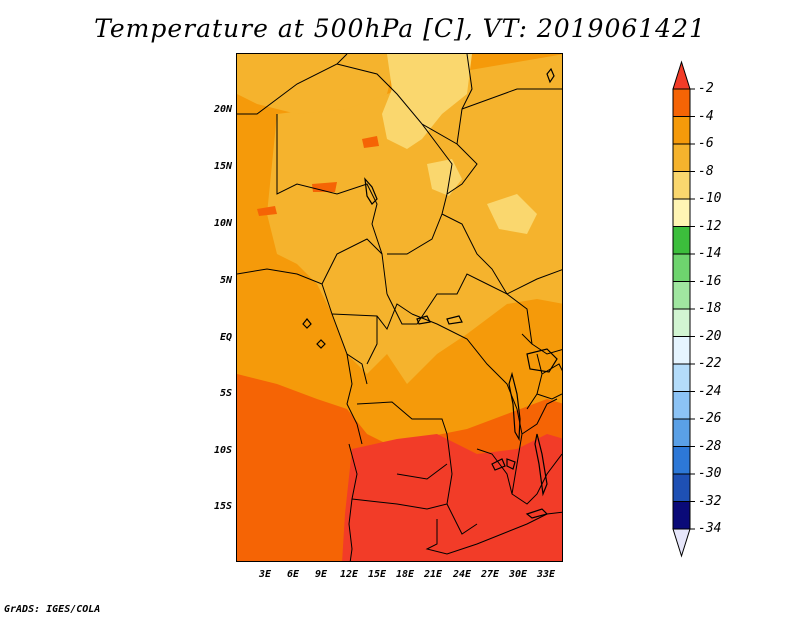  I want to click on lon-tick-label: 6E, so click(293, 574).